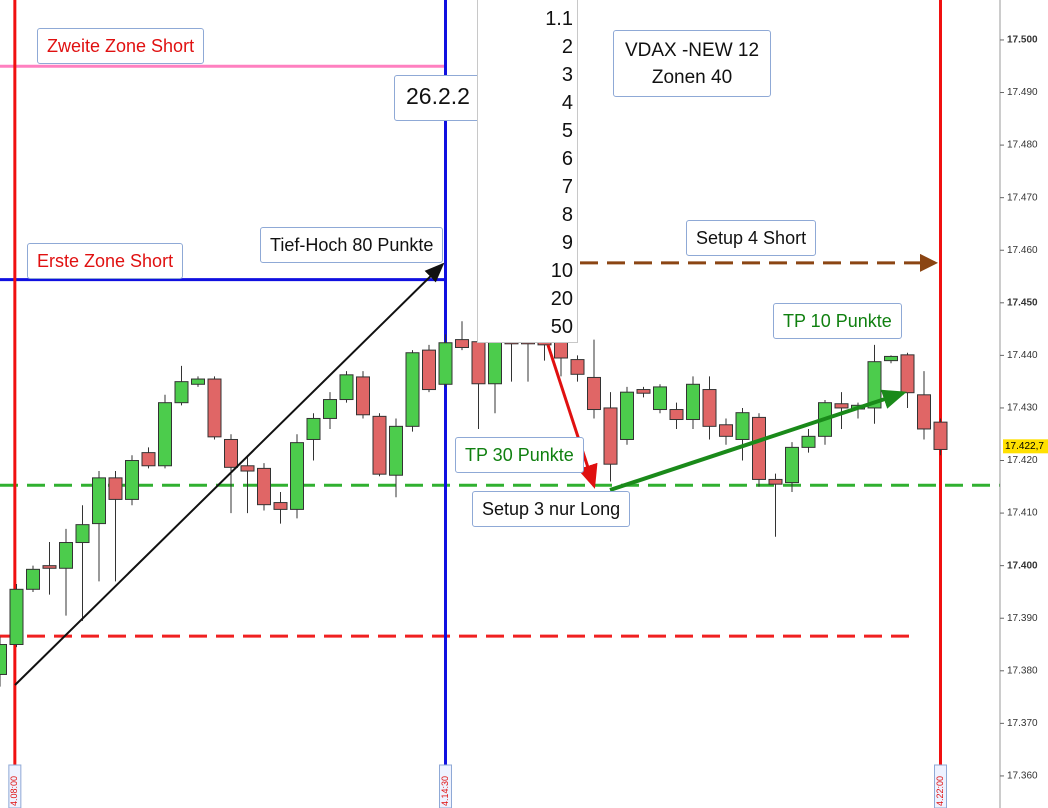 This screenshot has width=1048, height=808. What do you see at coordinates (567, 159) in the screenshot?
I see `list-item: 6` at bounding box center [567, 159].